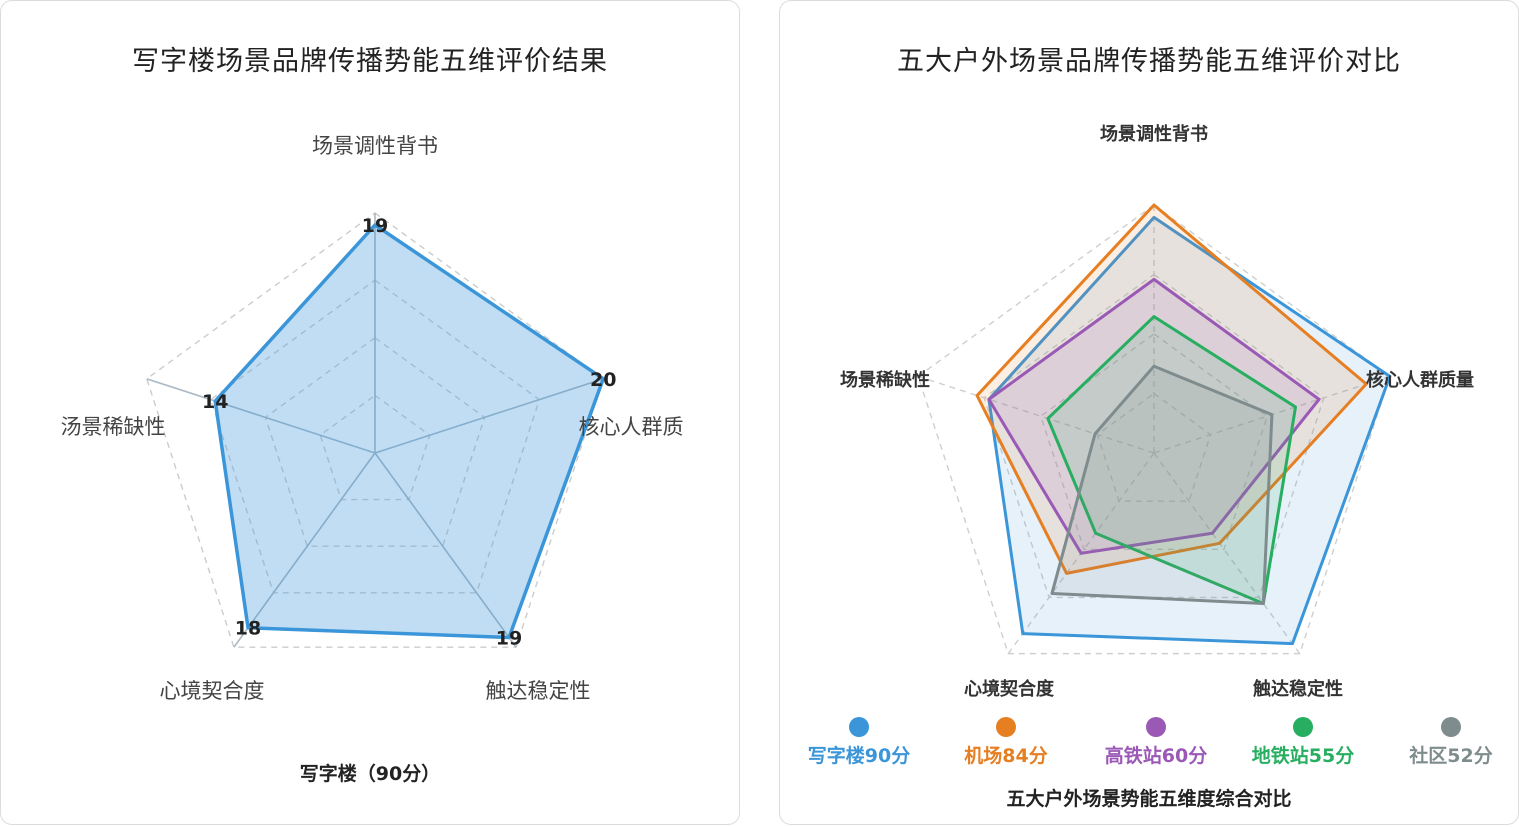  What do you see at coordinates (370, 61) in the screenshot?
I see `left-chart-title: 写字楼场景品牌传播势能五维评价结果` at bounding box center [370, 61].